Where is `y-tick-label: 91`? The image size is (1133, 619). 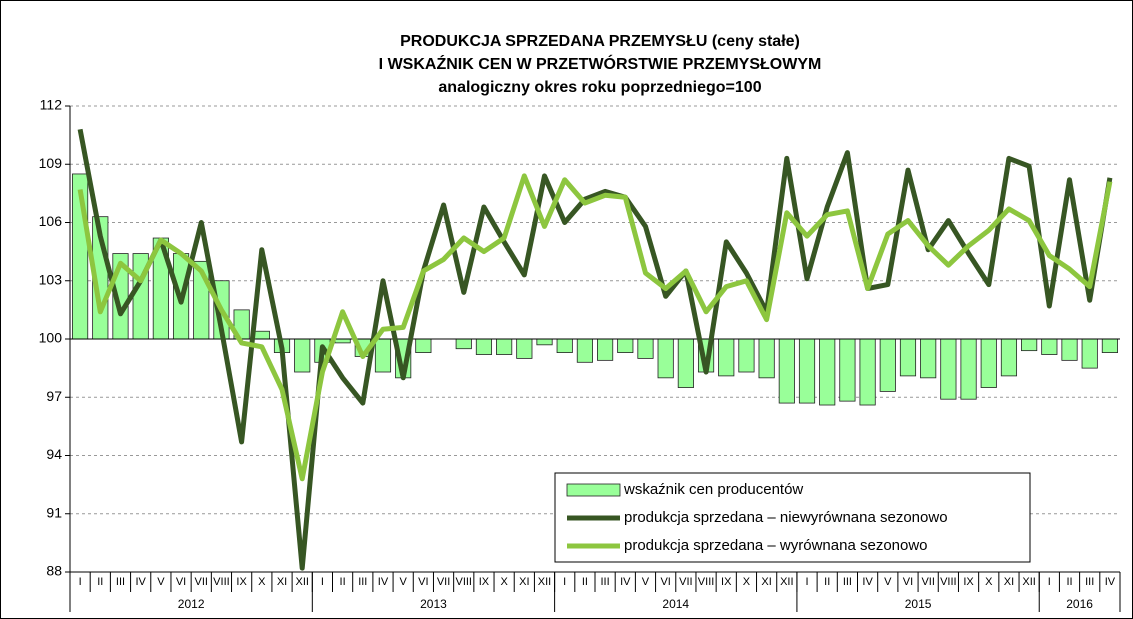
y-tick-label: 91 is located at coordinates (54, 512).